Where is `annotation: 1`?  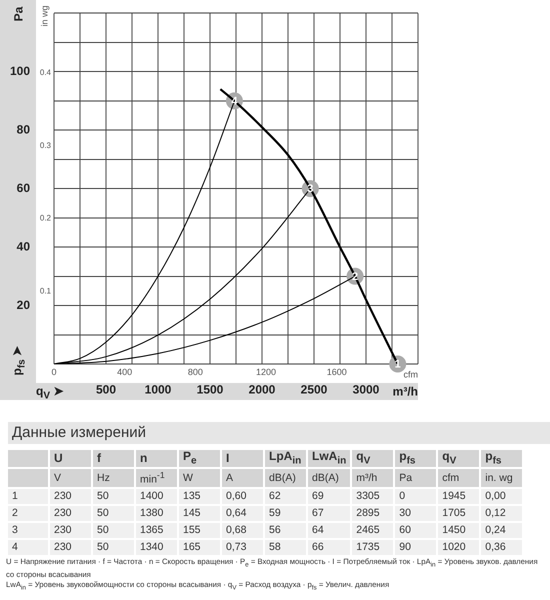
annotation: 1 is located at coordinates (397, 364).